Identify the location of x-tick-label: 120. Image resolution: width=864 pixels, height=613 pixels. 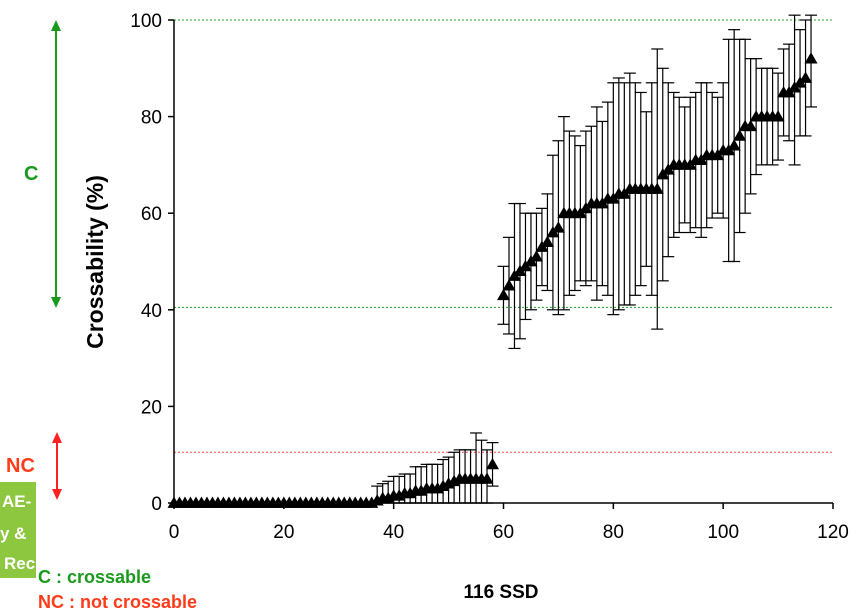
(833, 532).